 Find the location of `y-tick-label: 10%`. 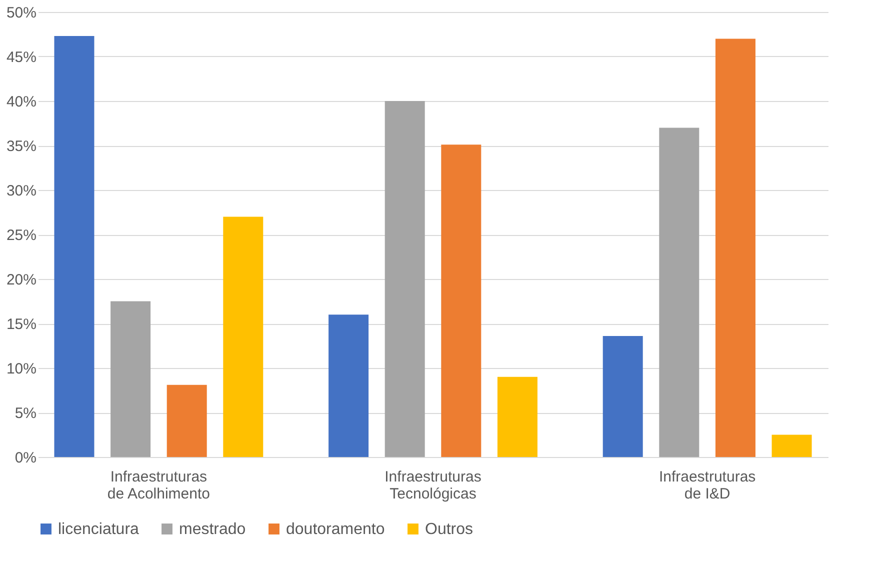

y-tick-label: 10% is located at coordinates (21, 369).